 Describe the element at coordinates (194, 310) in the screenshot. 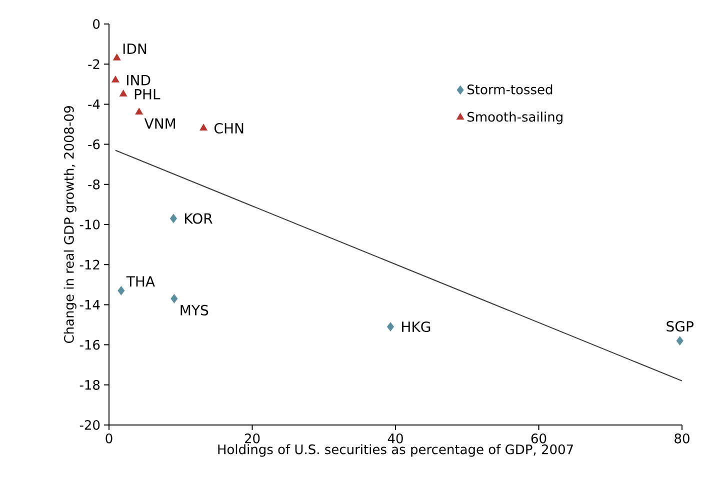

I see `annotation: MYS` at that location.